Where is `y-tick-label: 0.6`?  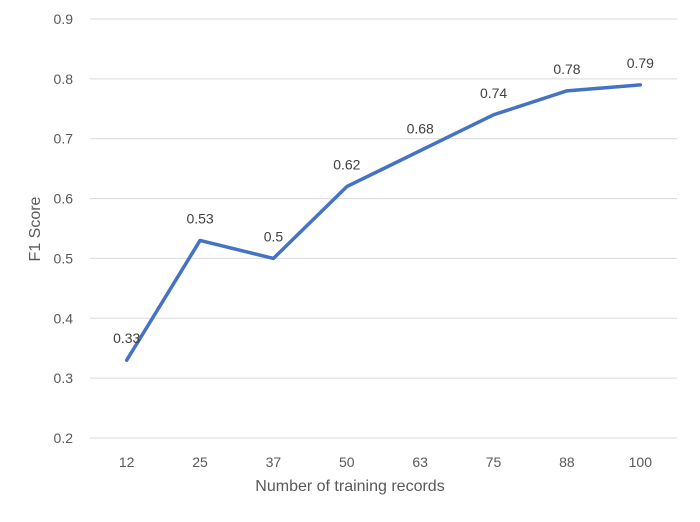
y-tick-label: 0.6 is located at coordinates (64, 199).